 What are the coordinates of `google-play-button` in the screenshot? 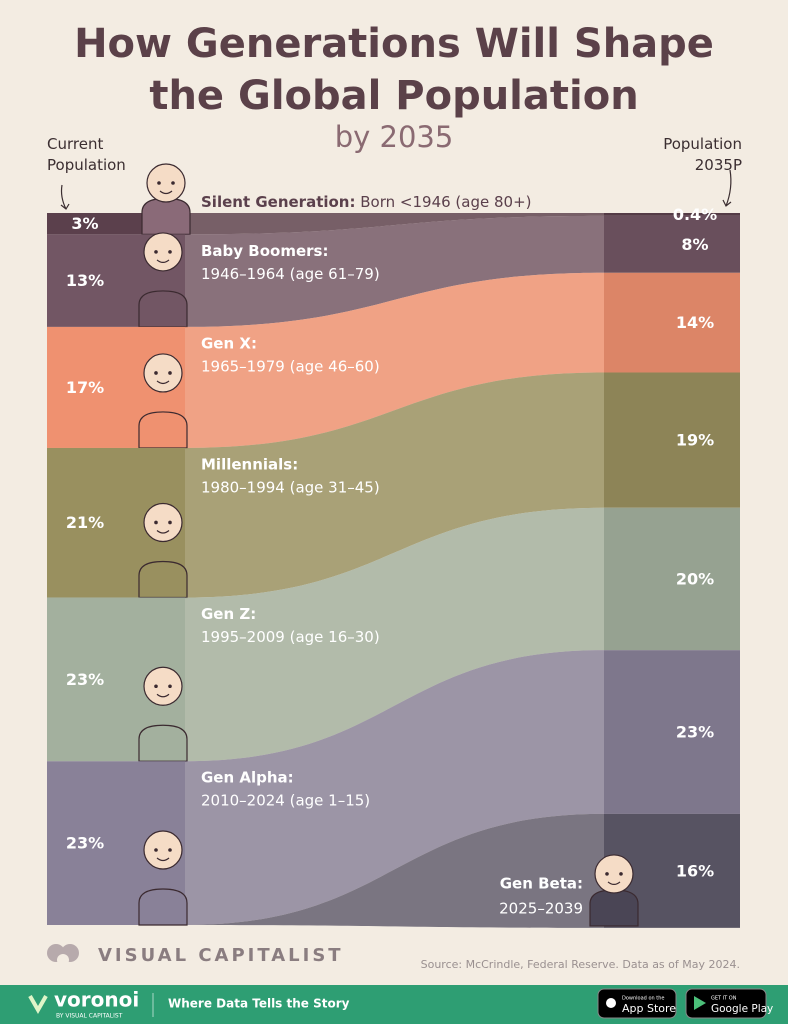 It's located at (726, 1003).